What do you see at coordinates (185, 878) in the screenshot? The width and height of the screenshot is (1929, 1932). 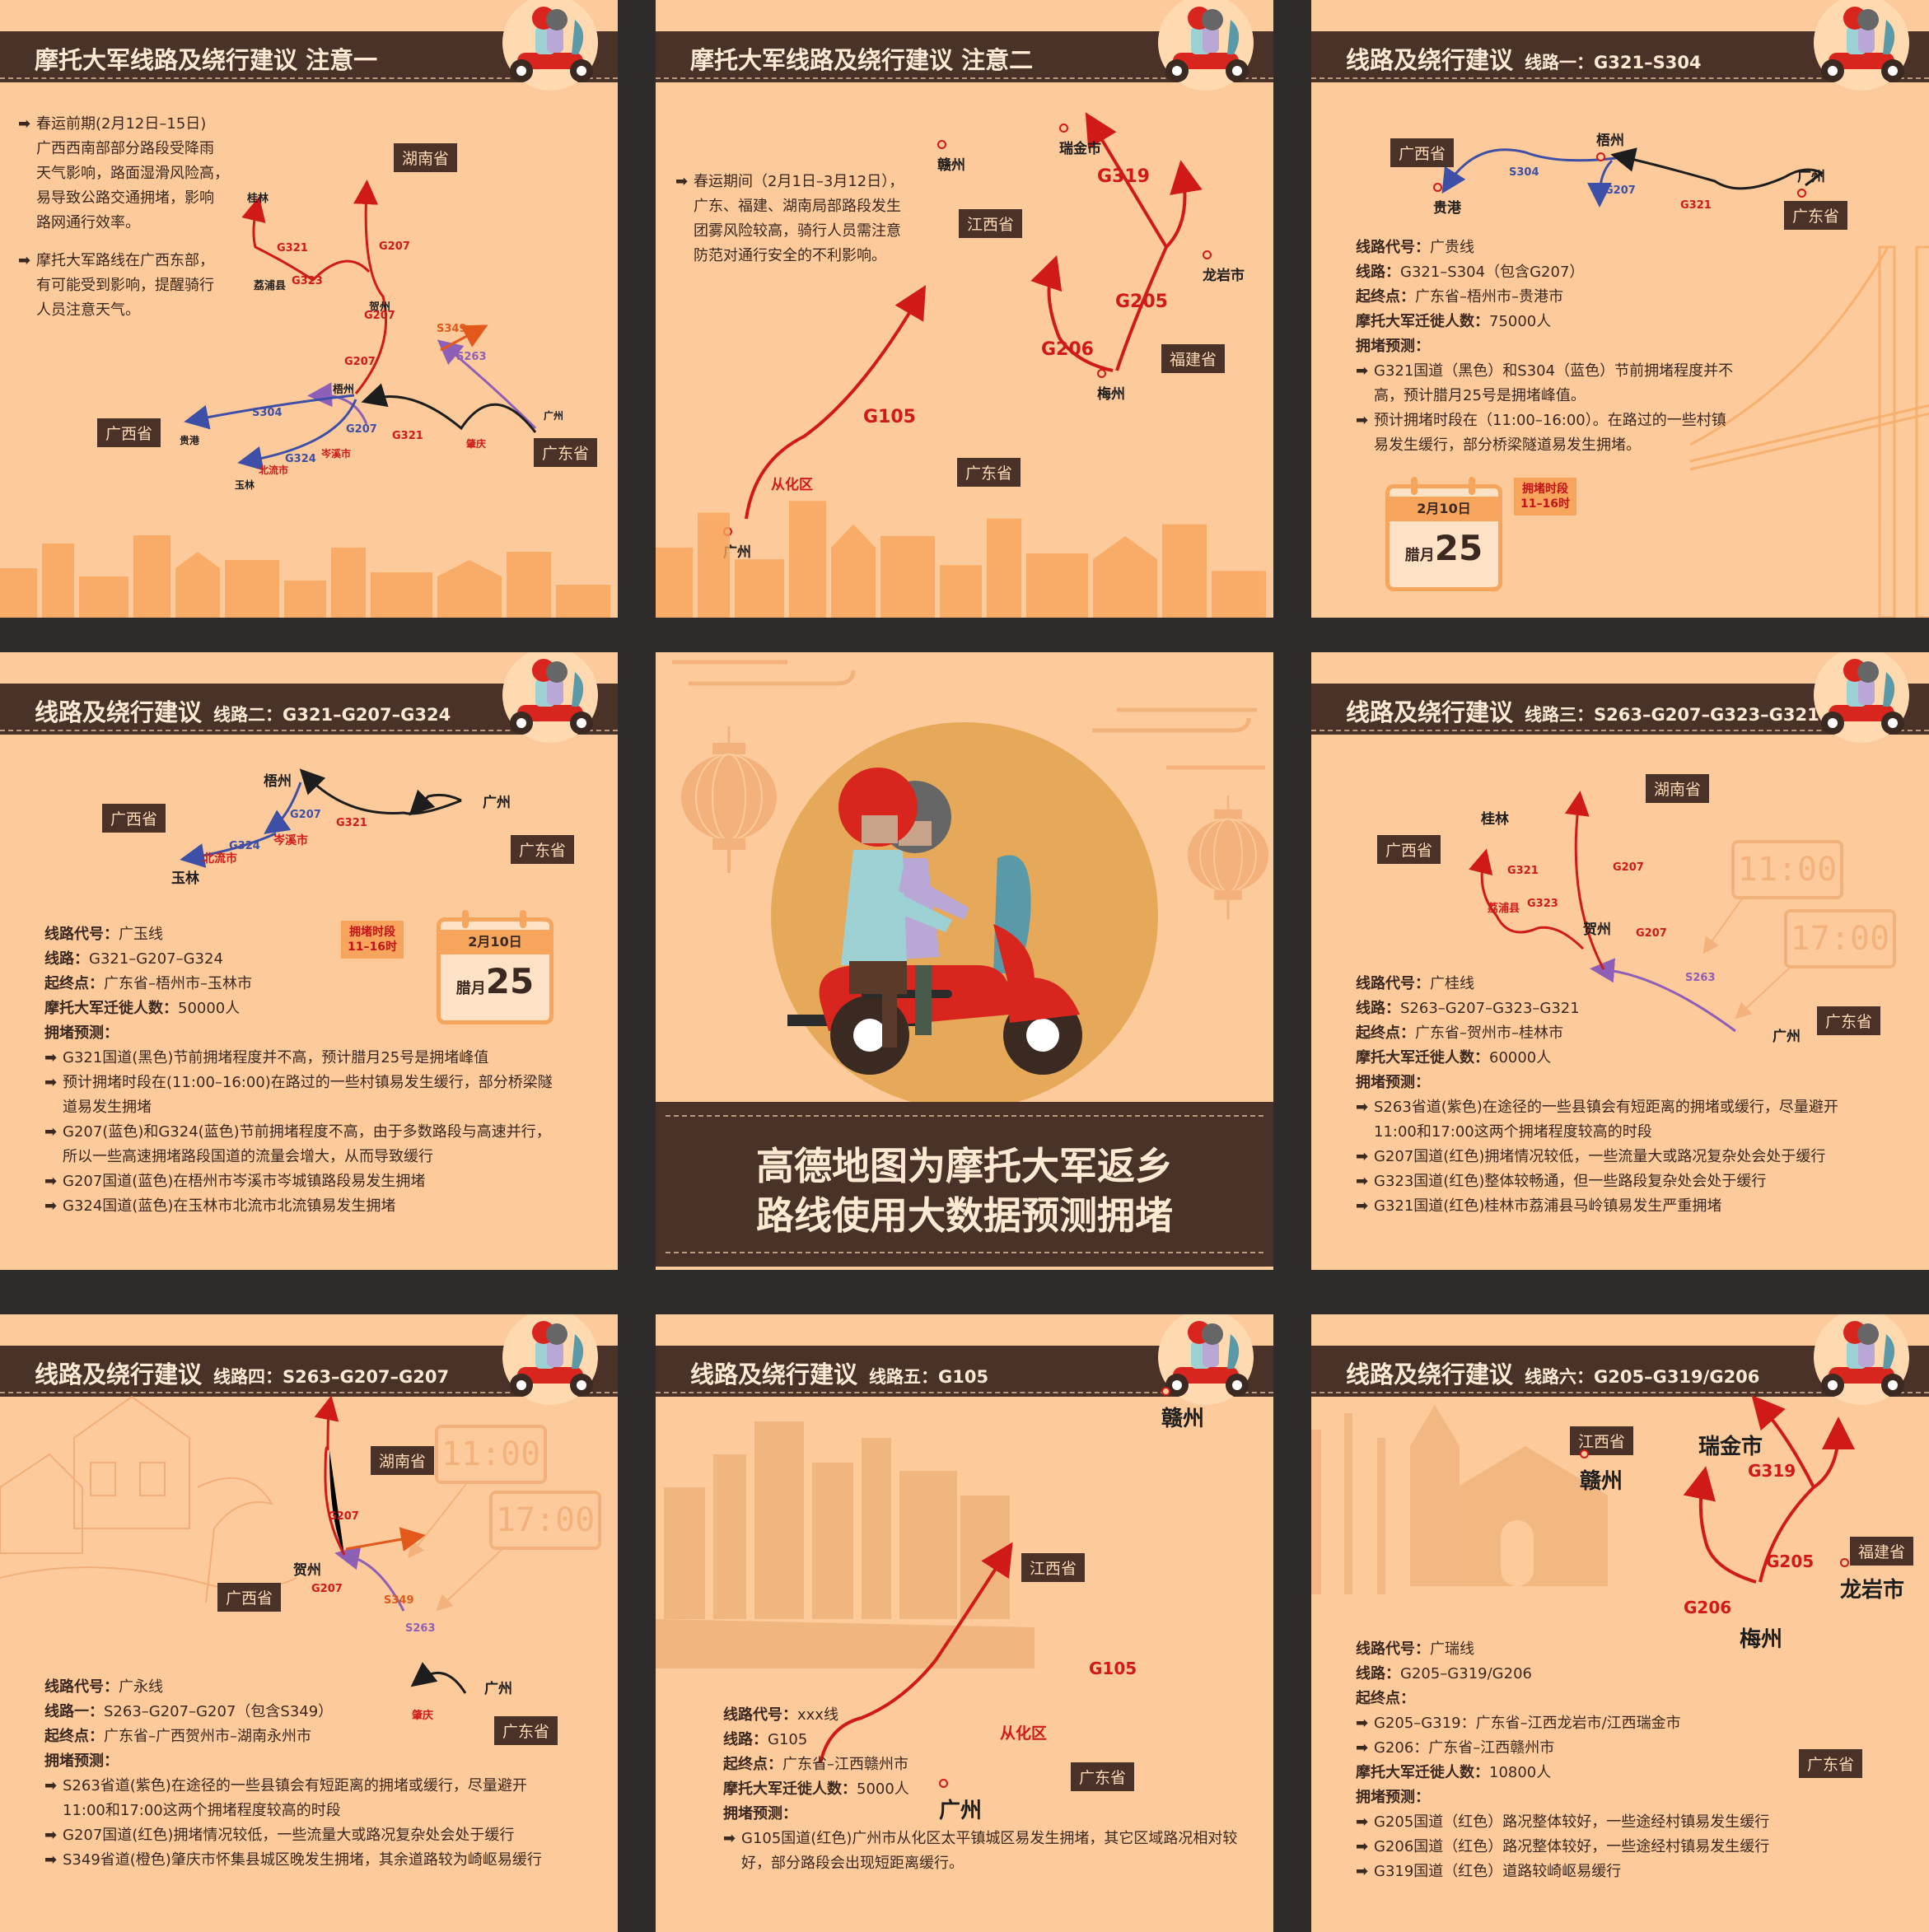 I see `city-yulin: 玉林` at bounding box center [185, 878].